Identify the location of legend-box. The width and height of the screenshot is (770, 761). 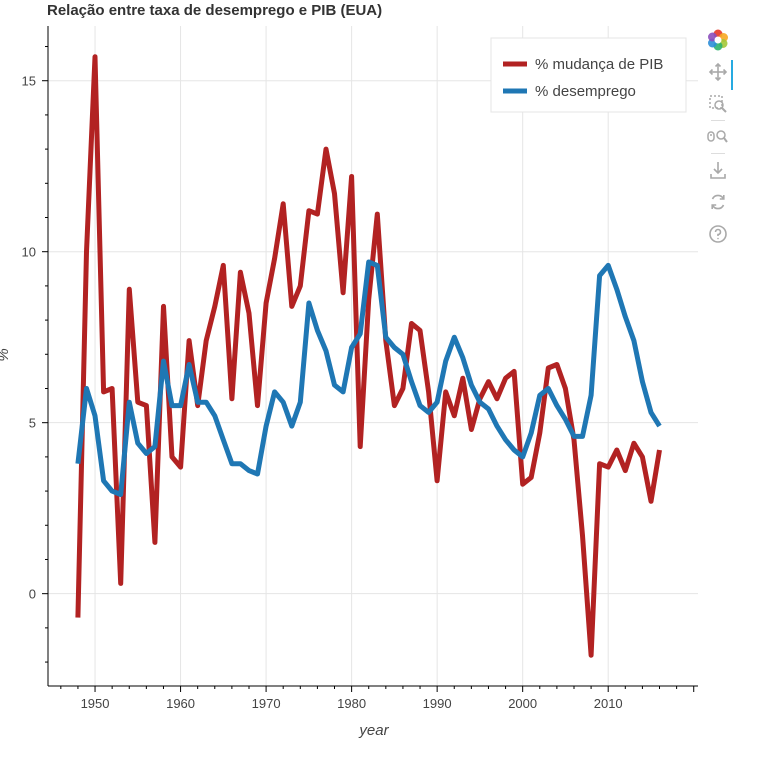
(588, 75).